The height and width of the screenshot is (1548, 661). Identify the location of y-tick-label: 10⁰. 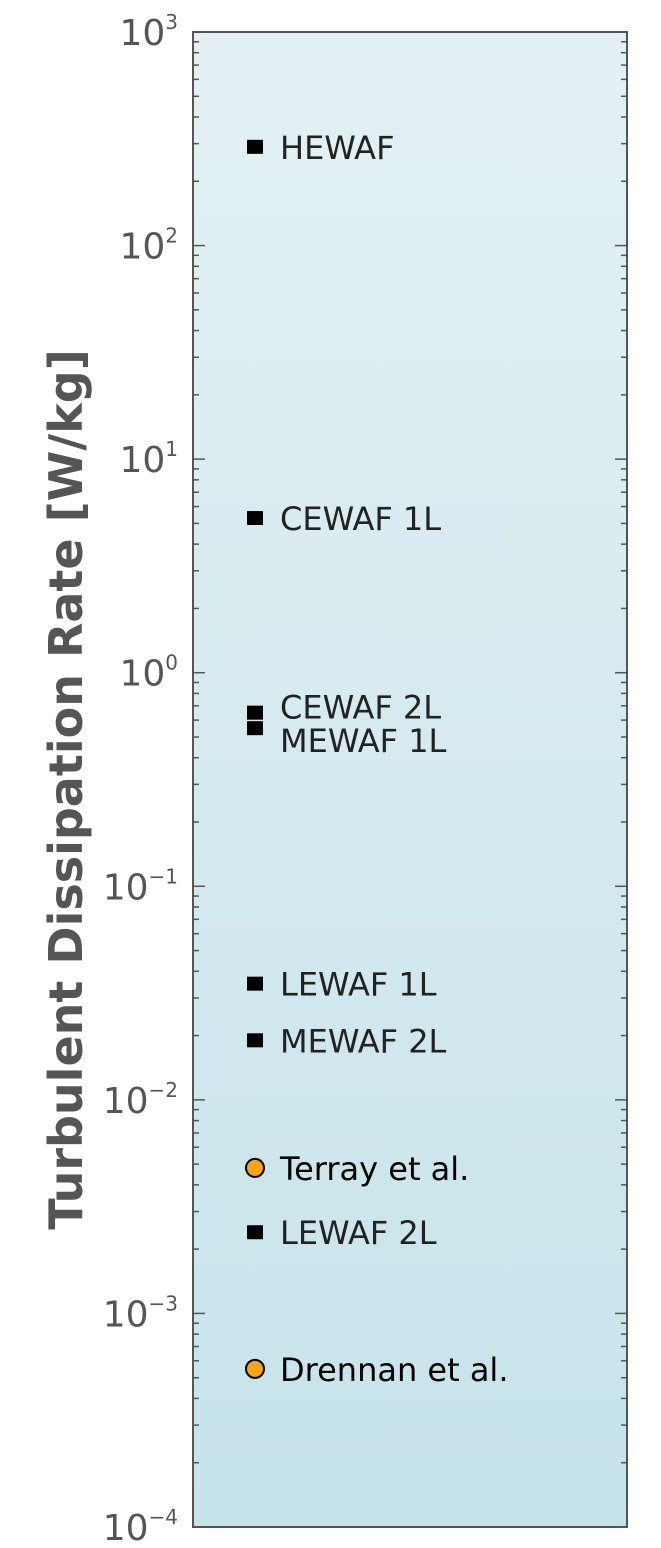
(148, 673).